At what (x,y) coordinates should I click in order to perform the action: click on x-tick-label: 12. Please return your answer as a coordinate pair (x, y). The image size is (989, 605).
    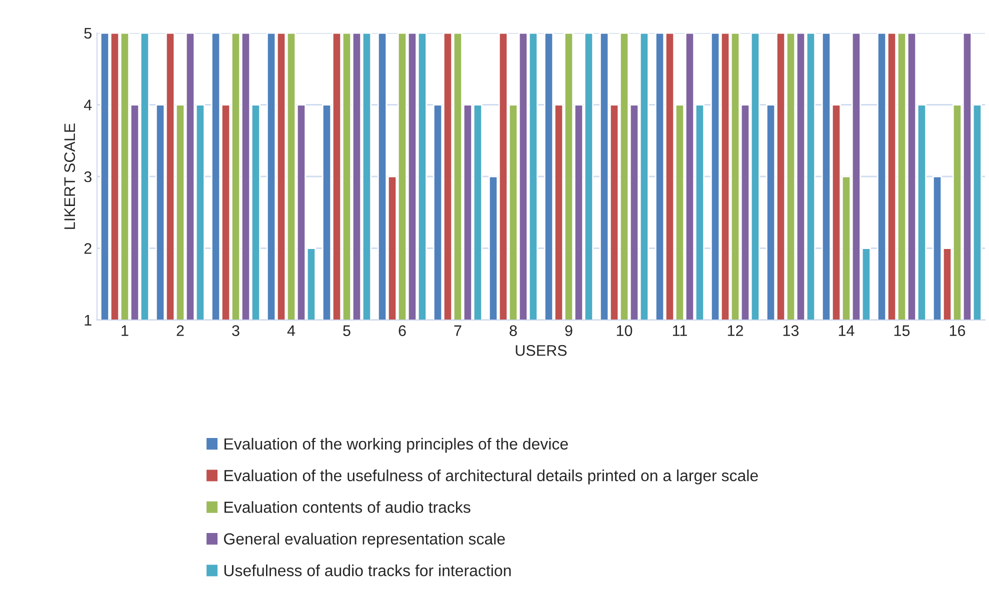
    Looking at the image, I should click on (735, 330).